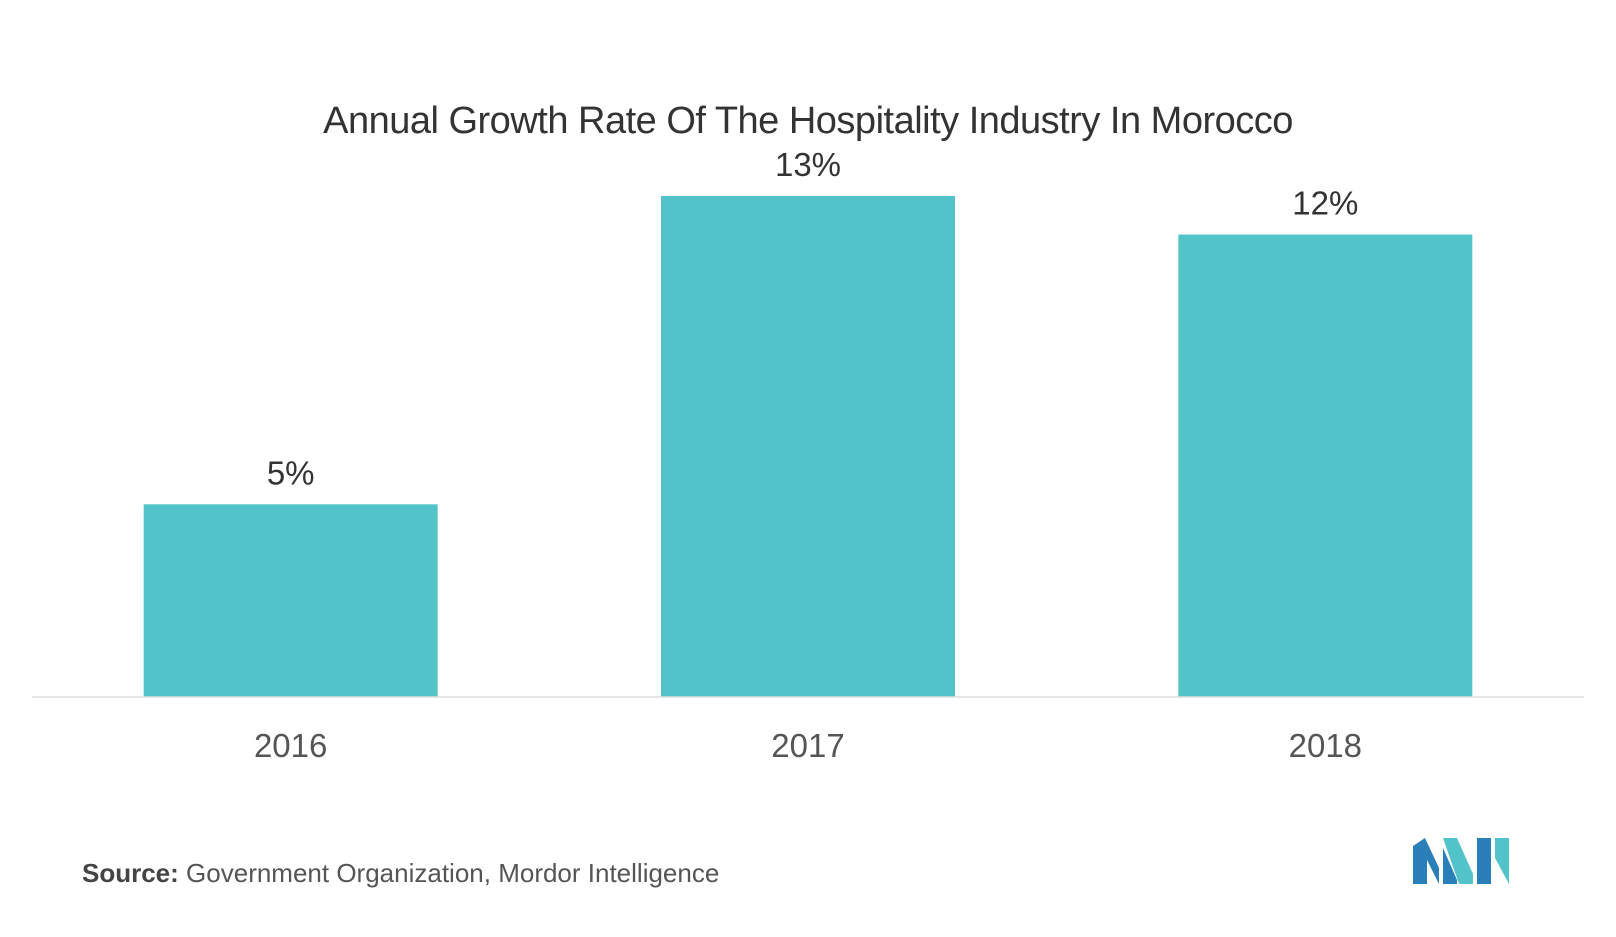  What do you see at coordinates (1426, 861) in the screenshot?
I see `logo-left-stroke` at bounding box center [1426, 861].